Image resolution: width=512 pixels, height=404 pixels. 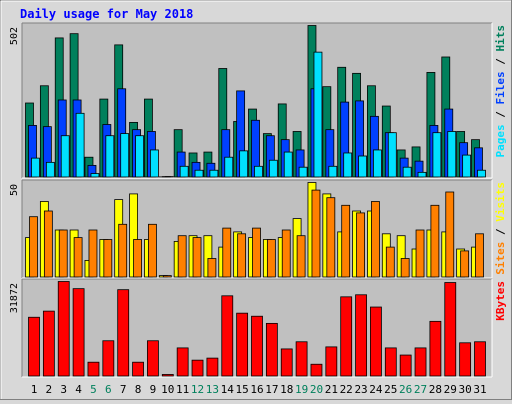 I want to click on y-max-label: 502, so click(x=14, y=36).